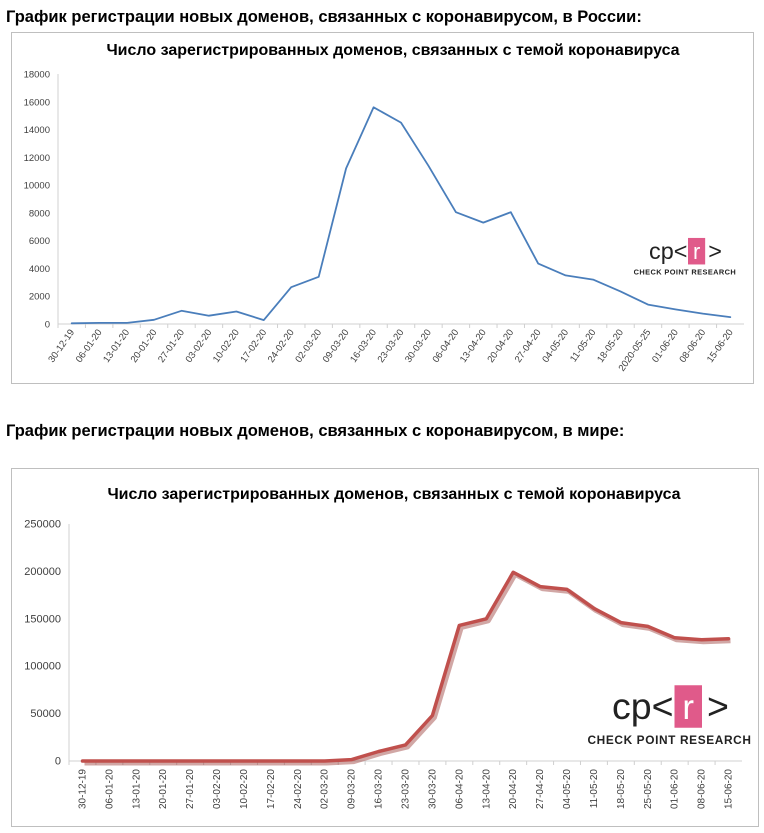 Image resolution: width=764 pixels, height=833 pixels. What do you see at coordinates (253, 345) in the screenshot?
I see `chart-russia-x-tick-label: 17-02-20` at bounding box center [253, 345].